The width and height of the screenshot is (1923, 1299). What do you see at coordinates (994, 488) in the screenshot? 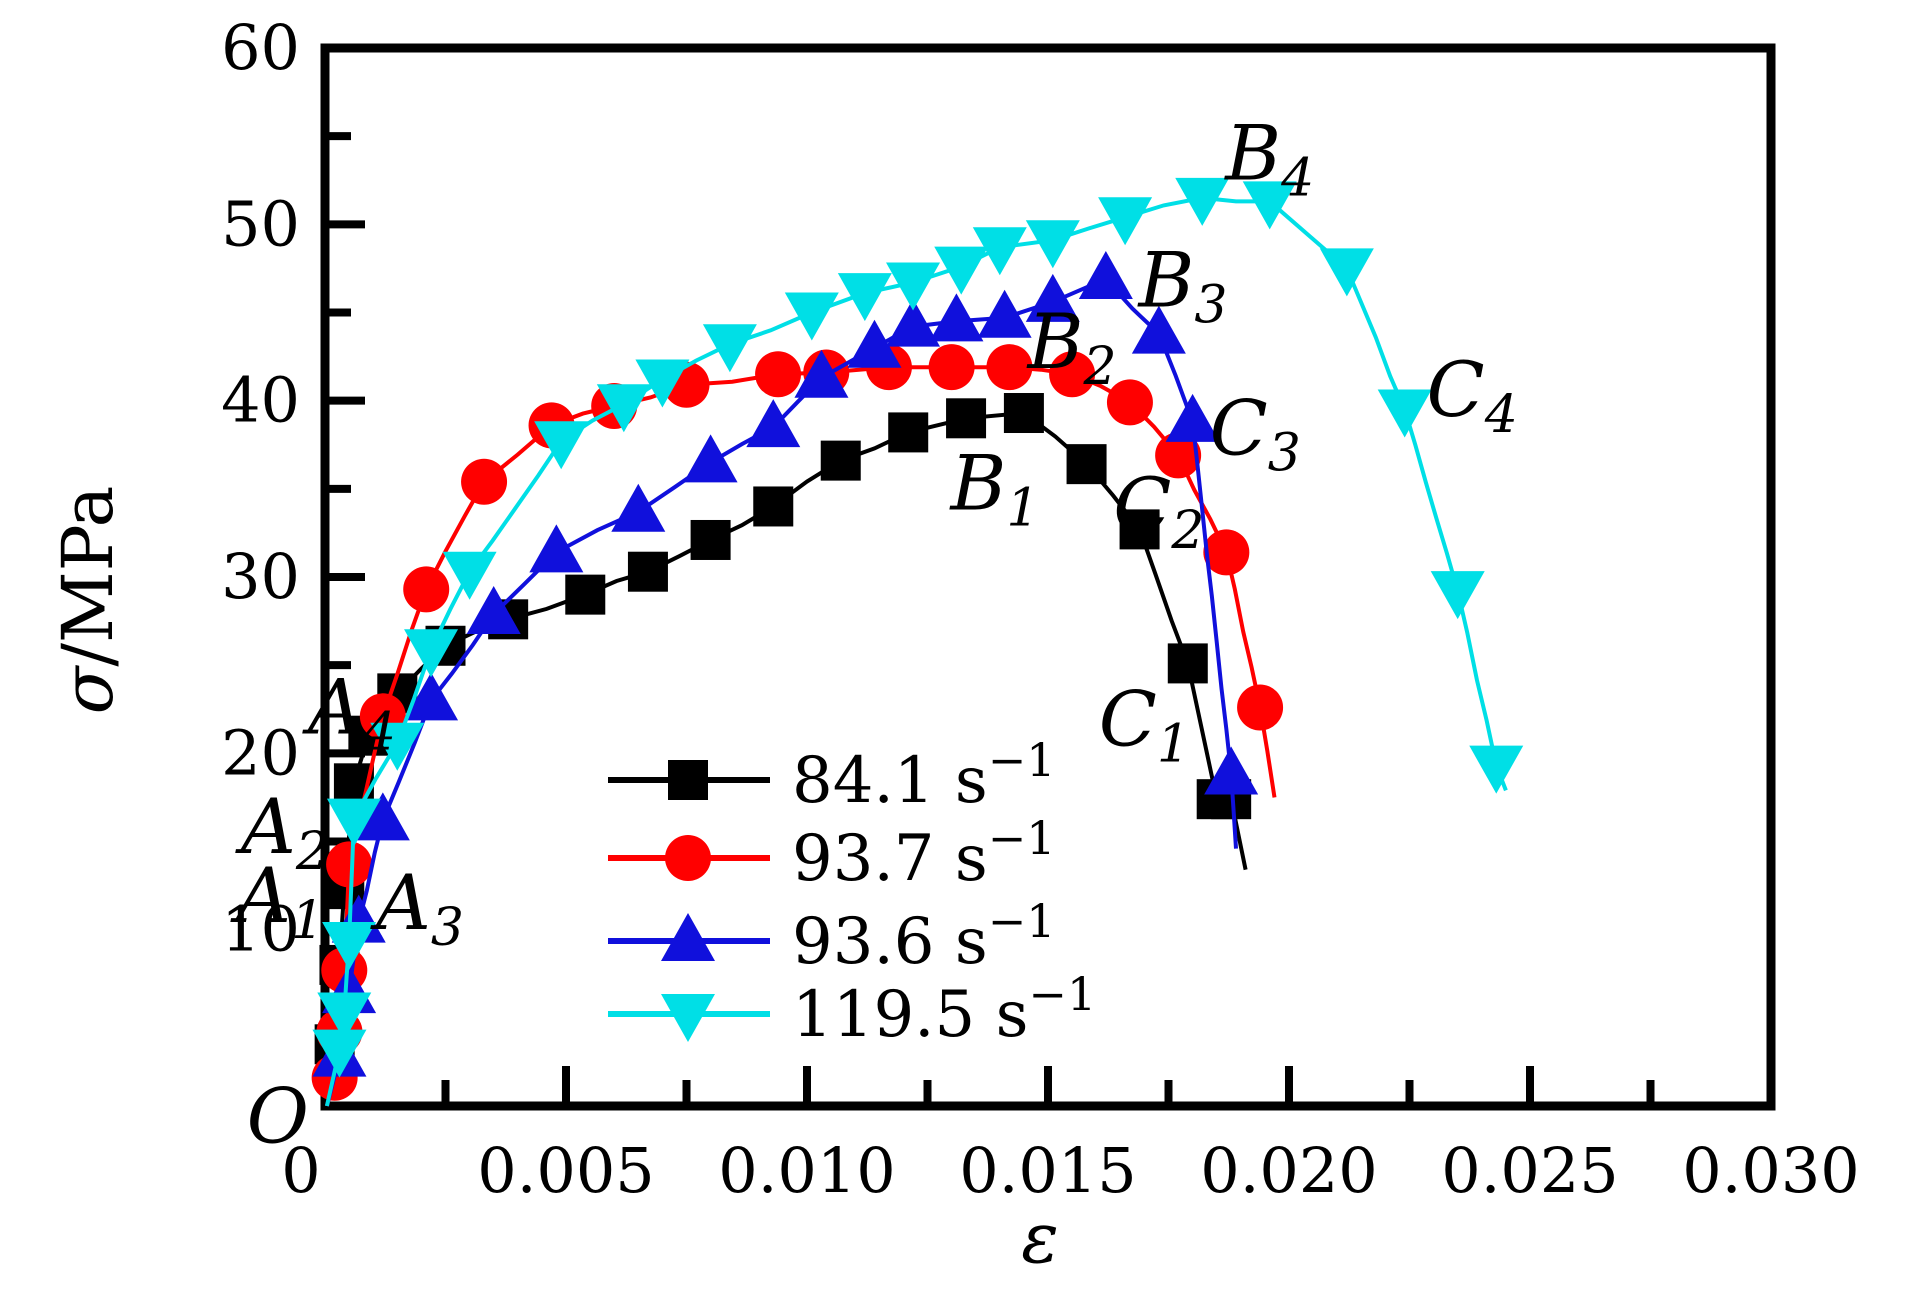
I see `annotation-b1: B1` at bounding box center [994, 488].